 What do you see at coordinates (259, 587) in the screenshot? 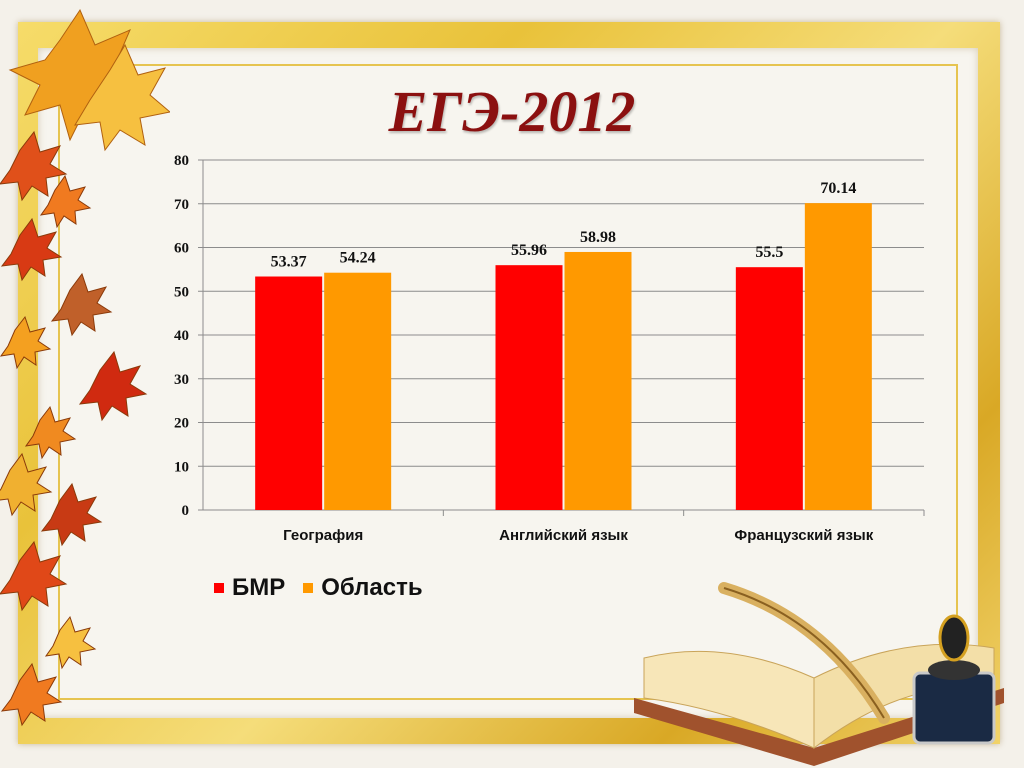
I see `legend-label-bmr: БМР` at bounding box center [259, 587].